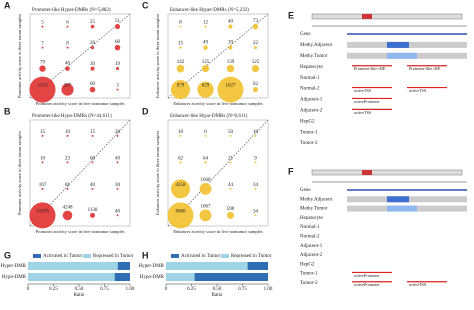 This screenshot has width=474, height=310. I want to click on track-label: Adjacent-2, so click(311, 111).